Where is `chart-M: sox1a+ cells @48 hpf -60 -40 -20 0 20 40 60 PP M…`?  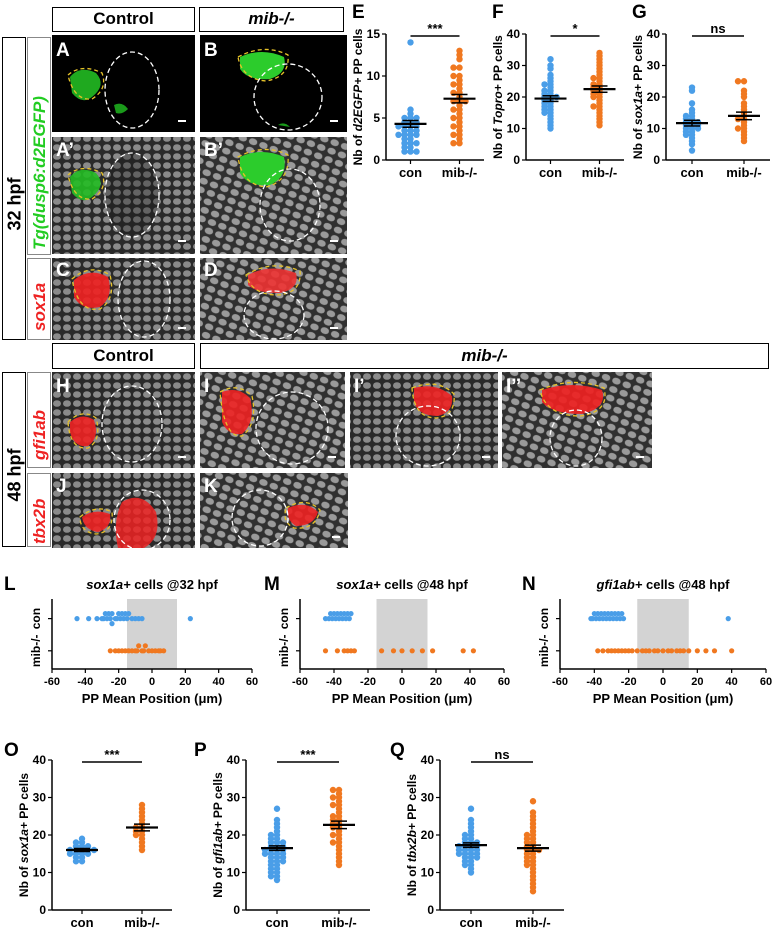
chart-M: sox1a+ cells @48 hpf -60 -40 -20 0 20 40 60 PP M… is located at coordinates (393, 641).